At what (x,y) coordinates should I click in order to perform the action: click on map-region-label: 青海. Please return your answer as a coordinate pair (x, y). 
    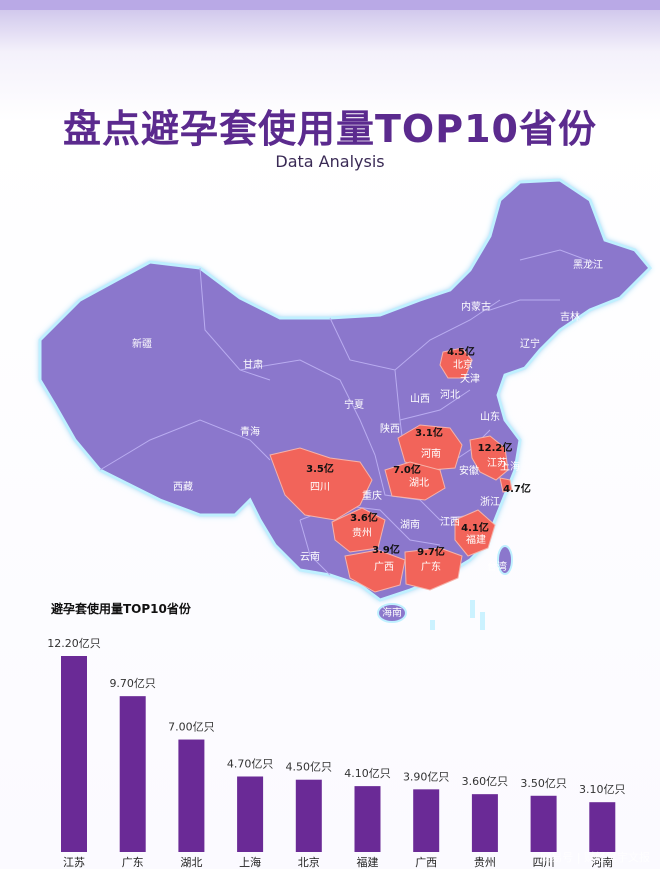
    Looking at the image, I should click on (250, 431).